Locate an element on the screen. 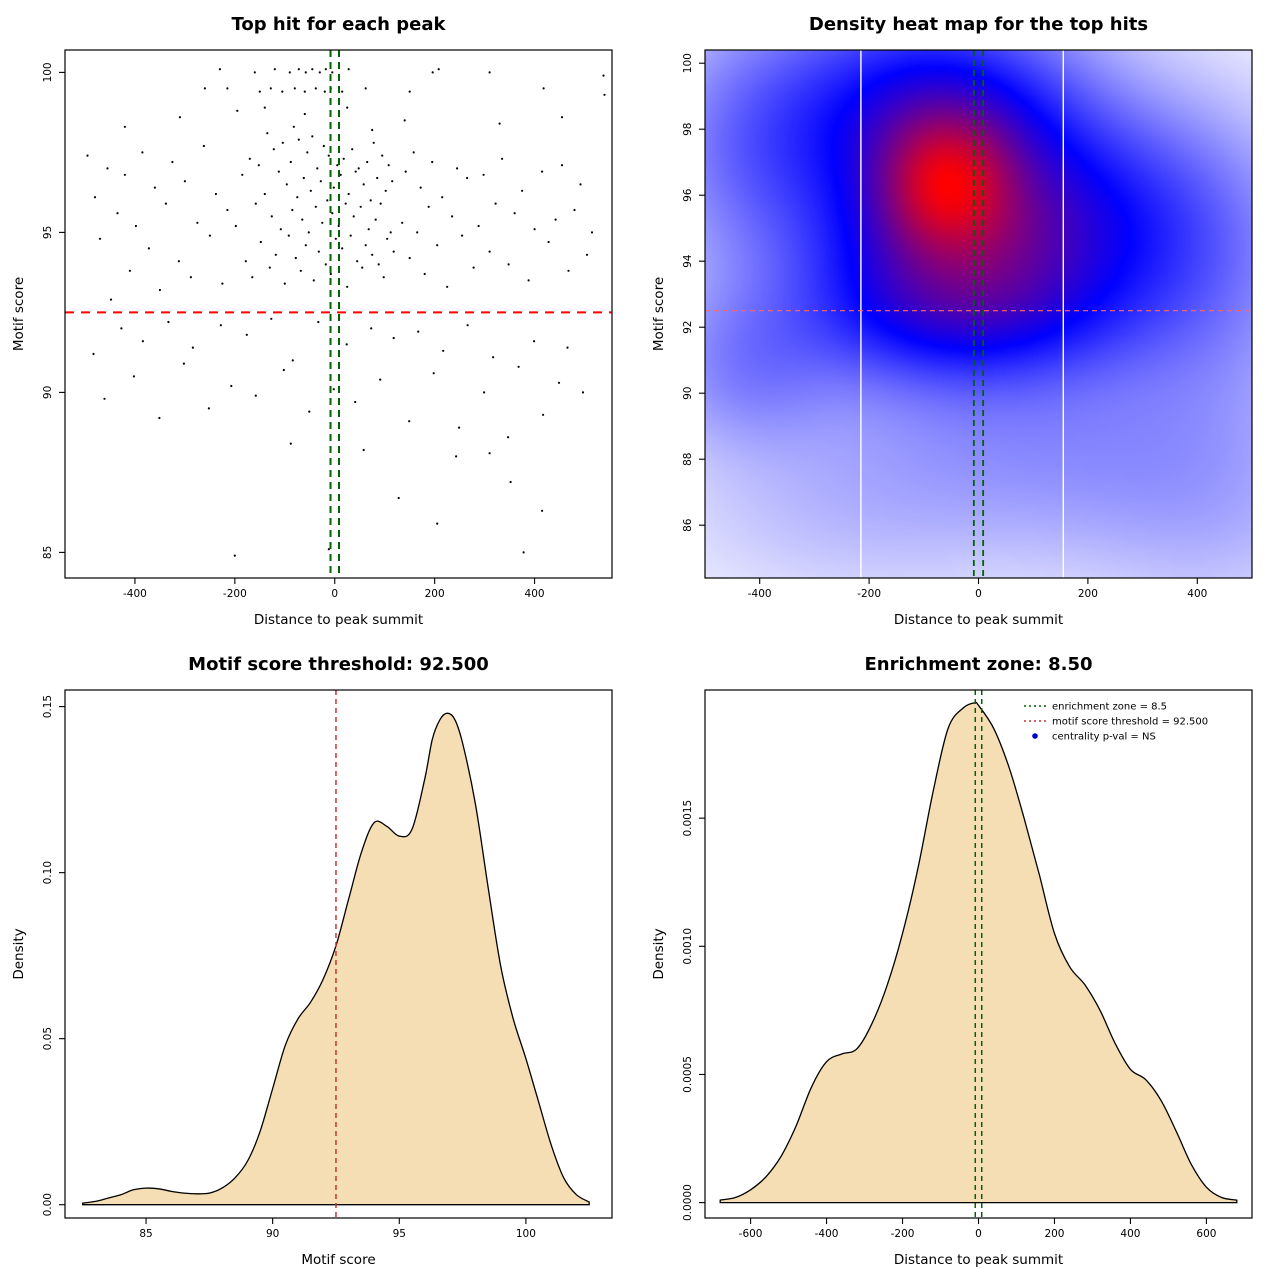 Image resolution: width=1280 pixels, height=1280 pixels. legend-label: enrichment zone = 8.5 is located at coordinates (1109, 707).